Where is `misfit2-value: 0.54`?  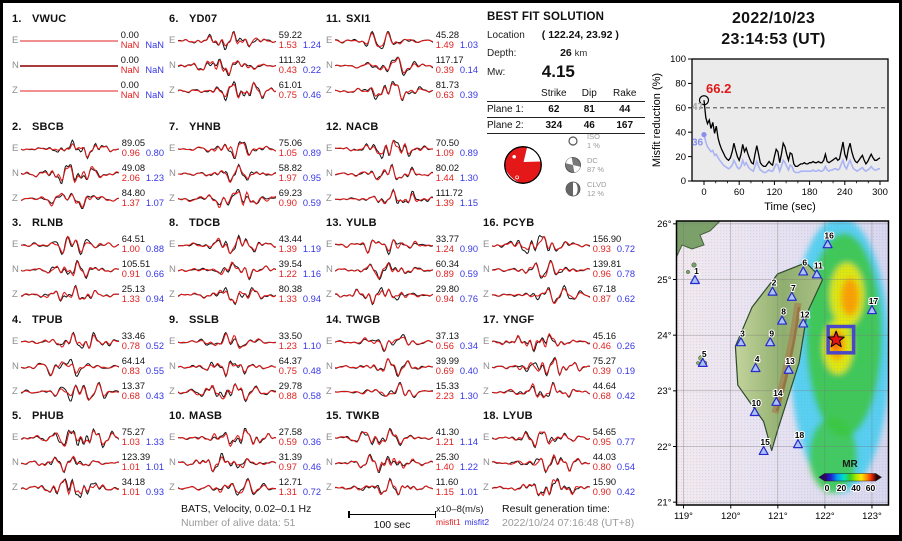
misfit2-value: 0.54 is located at coordinates (625, 467).